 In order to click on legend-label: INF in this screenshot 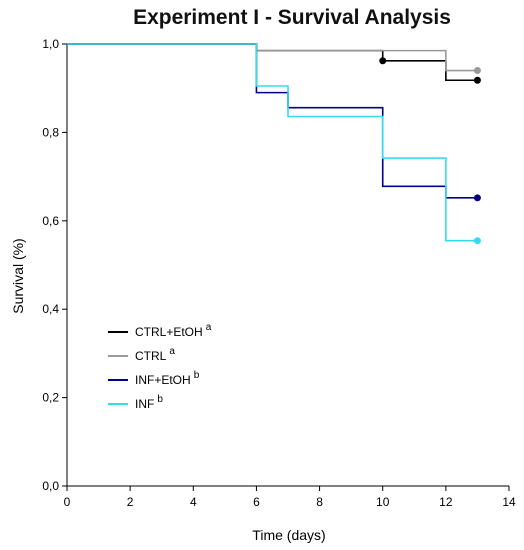, I will do `click(144, 404)`.